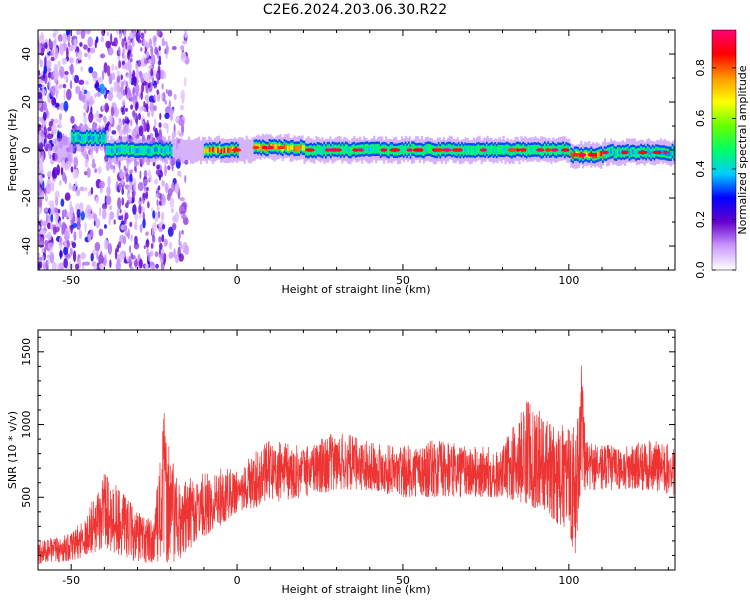 This screenshot has height=600, width=750. I want to click on spectrogram-y-label: Frequency (Hz), so click(12, 150).